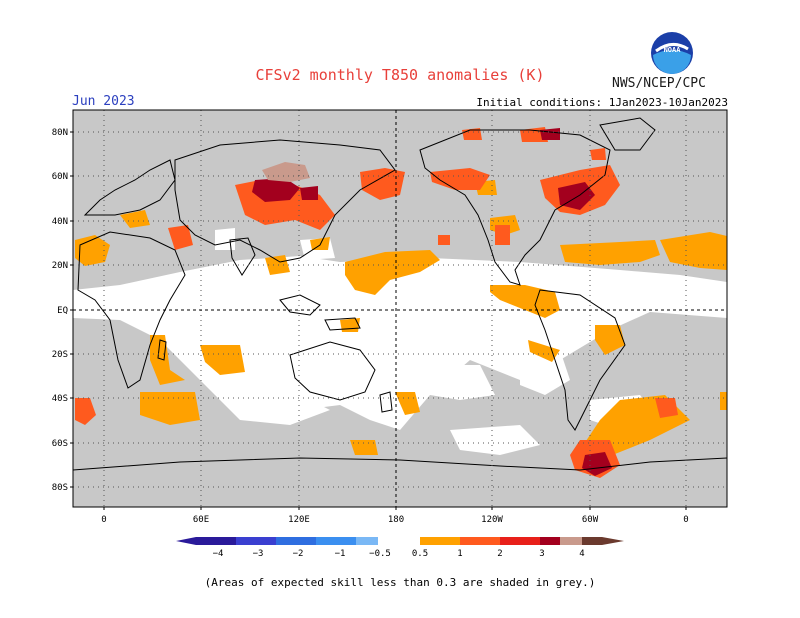 The image size is (800, 618). What do you see at coordinates (60, 222) in the screenshot?
I see `lat-label: 40N` at bounding box center [60, 222].